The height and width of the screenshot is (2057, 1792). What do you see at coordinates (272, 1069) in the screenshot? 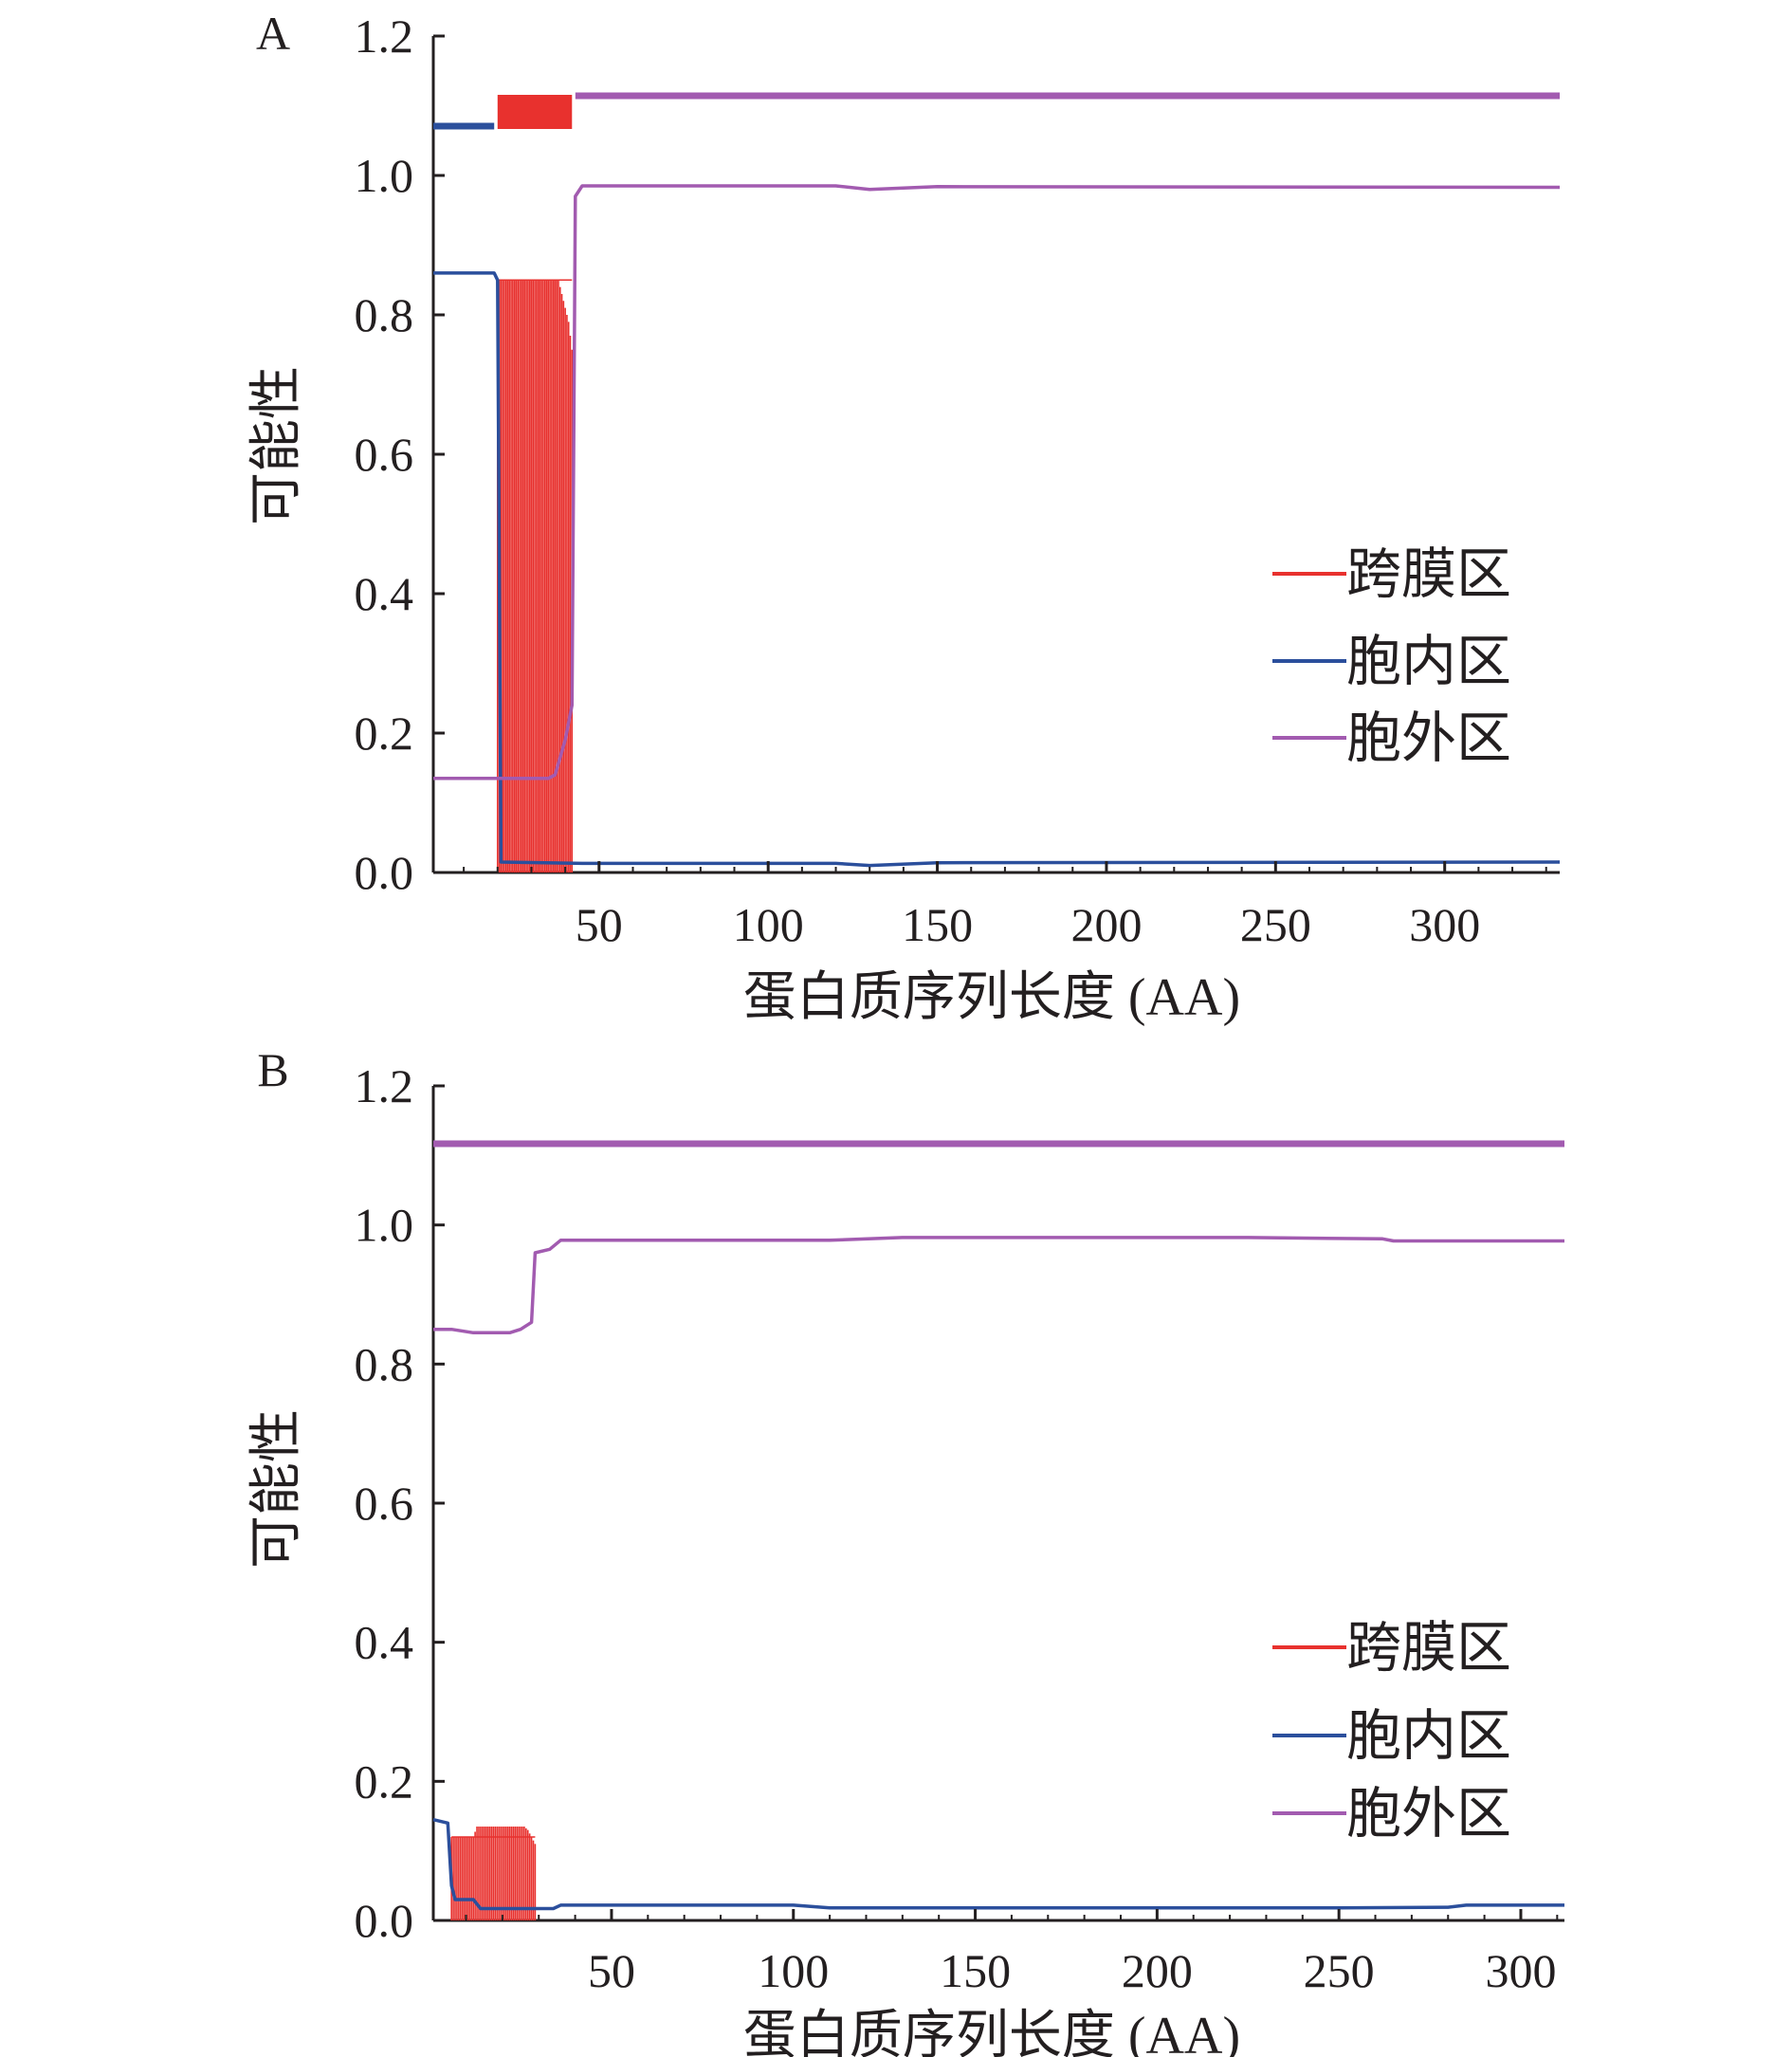
I see `panel-label-b: B` at bounding box center [272, 1069].